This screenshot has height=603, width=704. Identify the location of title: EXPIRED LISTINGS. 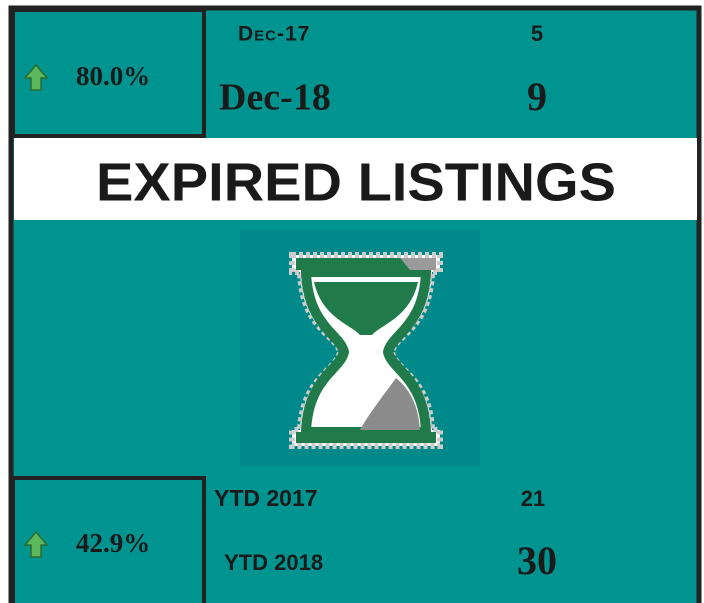
(356, 182).